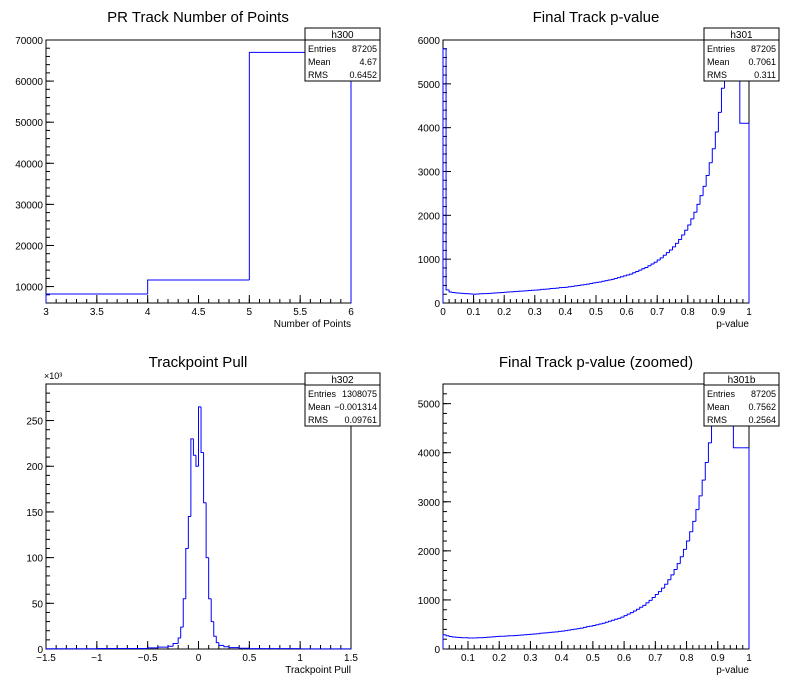  What do you see at coordinates (732, 670) in the screenshot?
I see `x-axis-label: p-value` at bounding box center [732, 670].